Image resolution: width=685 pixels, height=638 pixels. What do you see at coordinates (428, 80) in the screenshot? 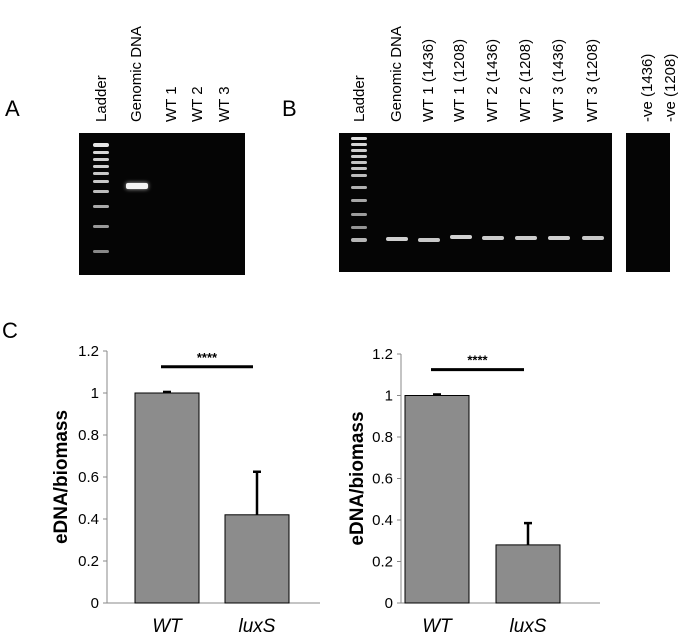
I see `lane-label-b-wt1-1436: WT 1 (1436)` at bounding box center [428, 80].